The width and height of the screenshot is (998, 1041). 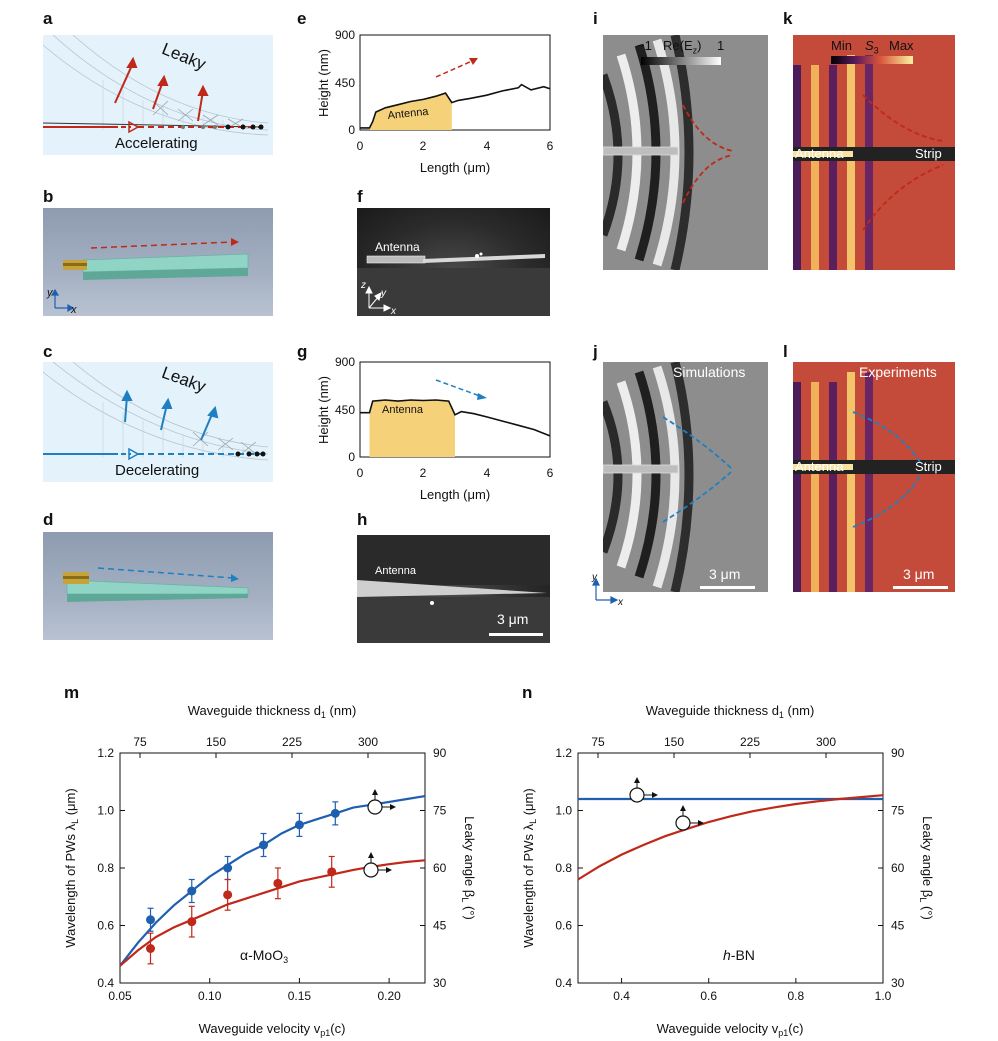 What do you see at coordinates (300, 996) in the screenshot?
I see `x-tick-label: 0.15` at bounding box center [300, 996].